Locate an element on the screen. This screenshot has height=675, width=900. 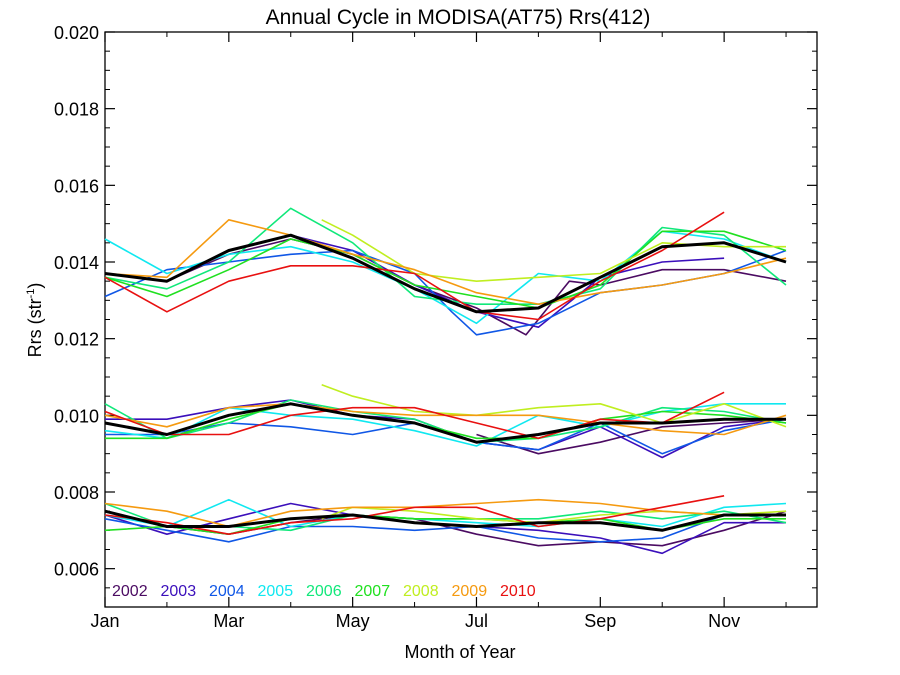
legend-item-2009: 2009 is located at coordinates (470, 591).